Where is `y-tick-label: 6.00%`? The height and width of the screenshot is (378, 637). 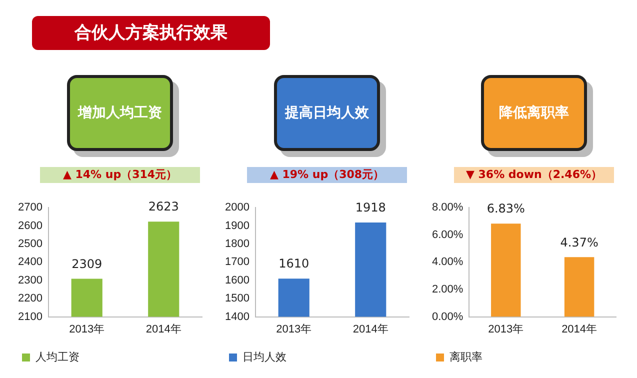 y-tick-label: 6.00% is located at coordinates (448, 234).